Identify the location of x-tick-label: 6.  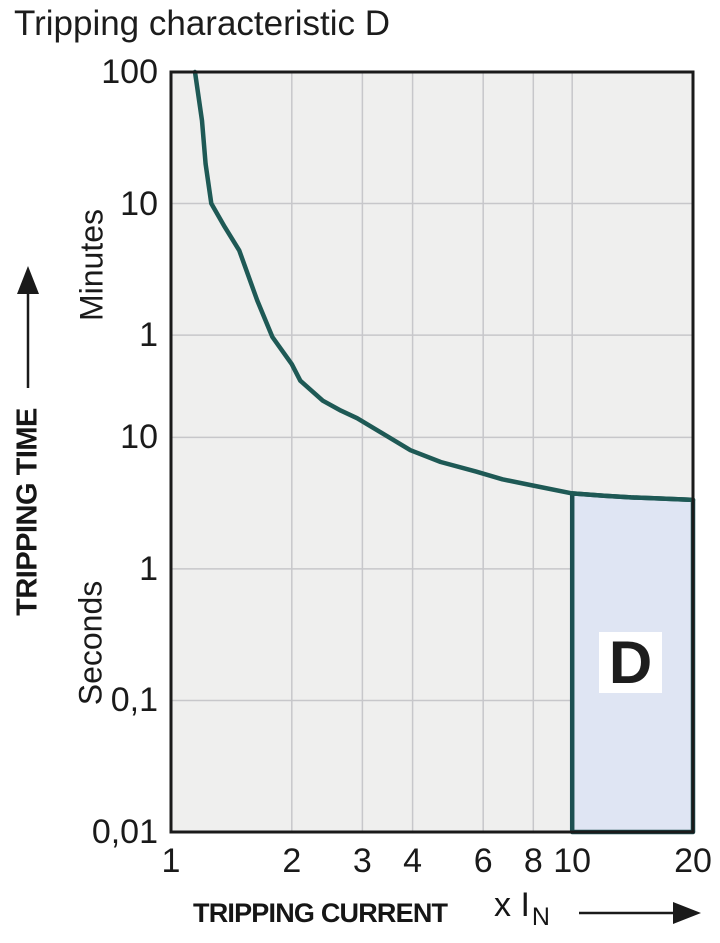
(483, 861).